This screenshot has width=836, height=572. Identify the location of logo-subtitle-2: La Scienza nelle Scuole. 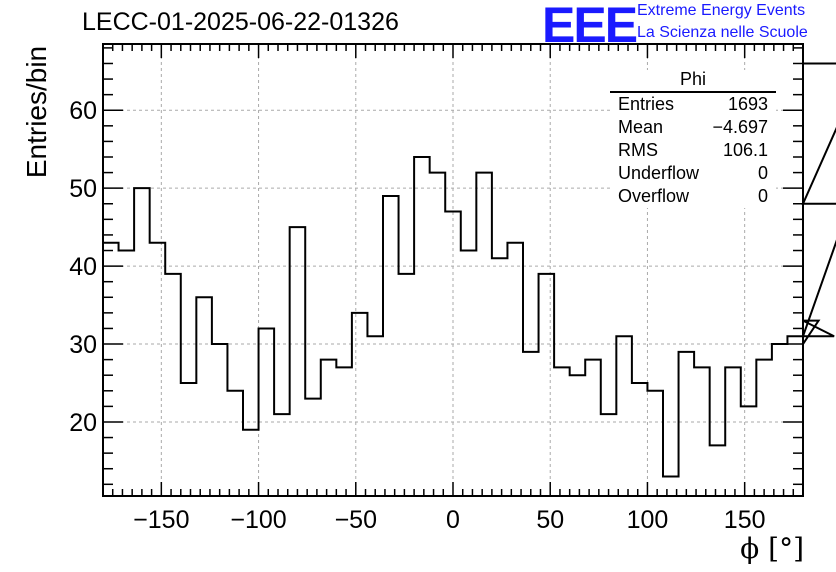
(722, 32).